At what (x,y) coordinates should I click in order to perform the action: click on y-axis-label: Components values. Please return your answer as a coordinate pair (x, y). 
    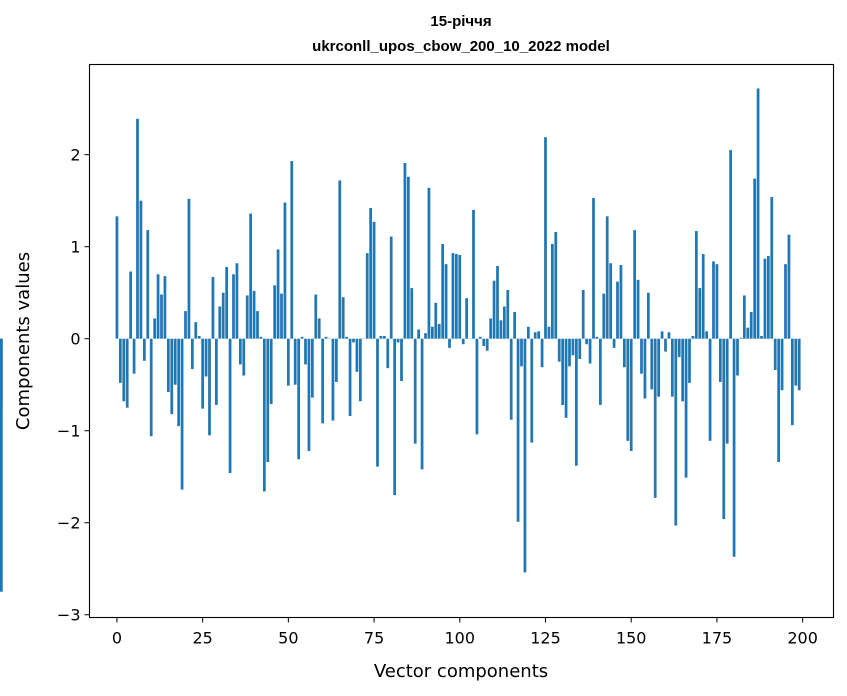
    Looking at the image, I should click on (23, 341).